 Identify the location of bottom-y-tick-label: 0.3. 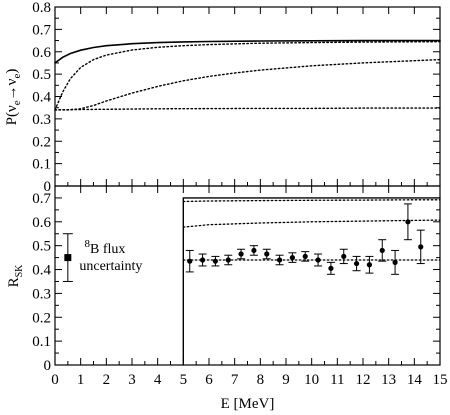
(41, 294).